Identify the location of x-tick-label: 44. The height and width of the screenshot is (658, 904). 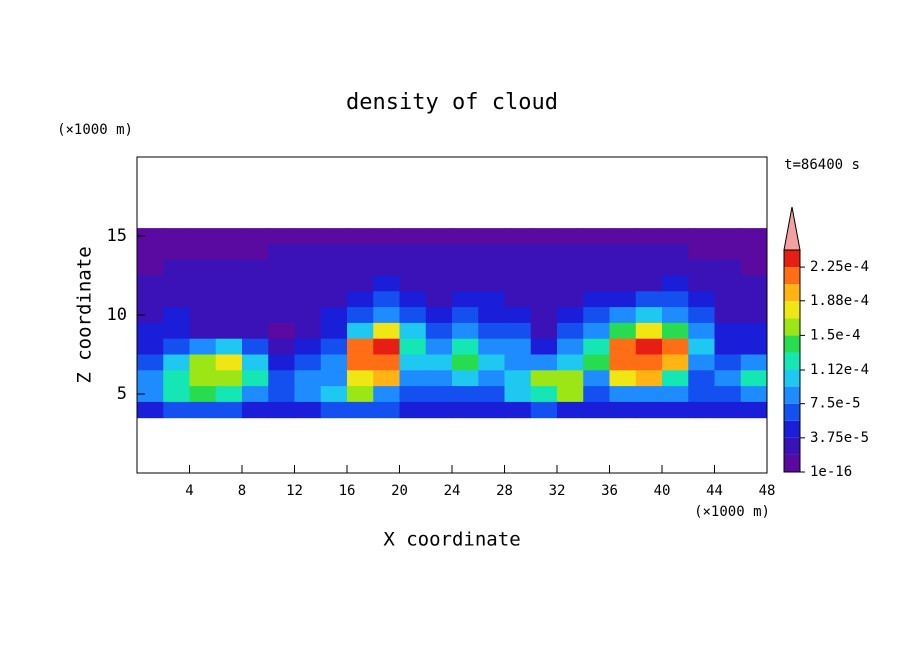
(714, 491).